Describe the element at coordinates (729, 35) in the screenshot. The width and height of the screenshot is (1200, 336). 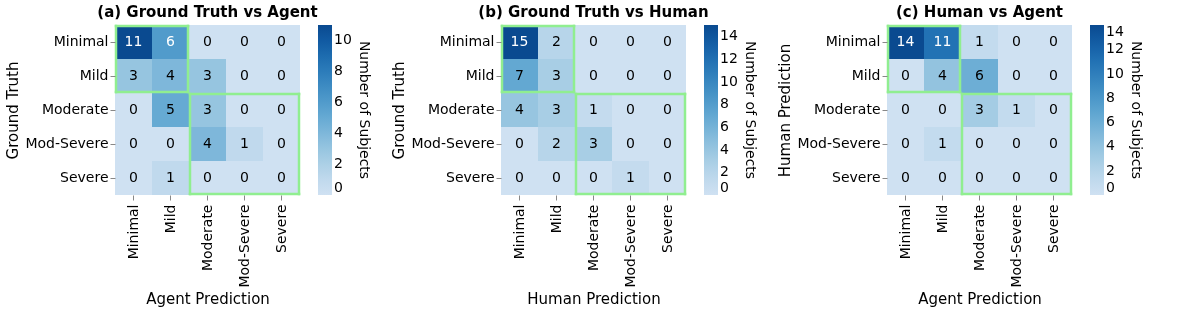
I see `color-bar-label: 14` at that location.